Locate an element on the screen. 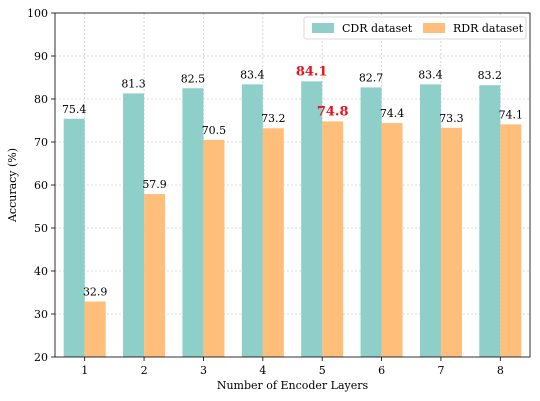  y-tick-label: 90 is located at coordinates (41, 56).